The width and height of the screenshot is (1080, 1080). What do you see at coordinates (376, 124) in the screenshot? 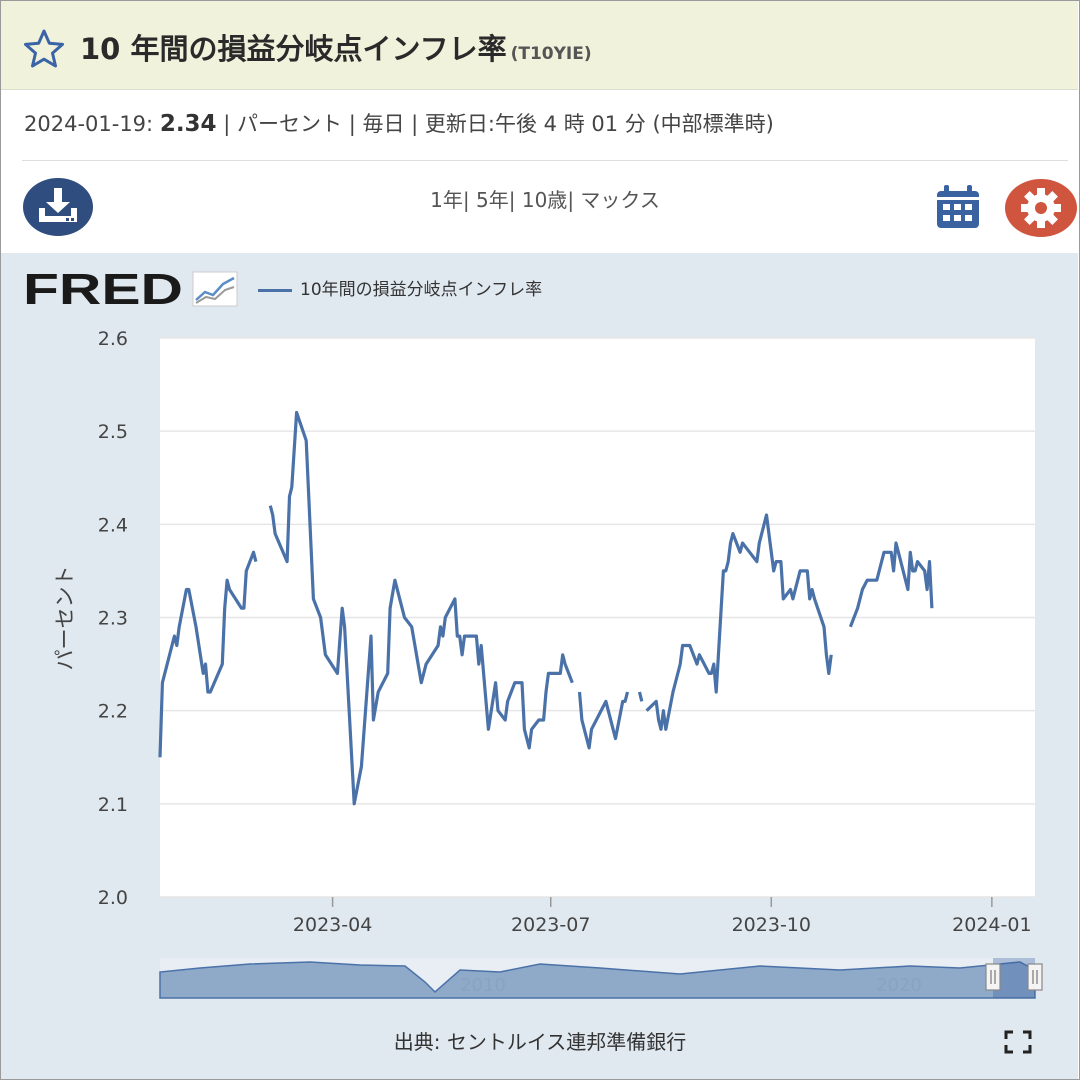
I see `frequency-label: | 毎日` at bounding box center [376, 124].